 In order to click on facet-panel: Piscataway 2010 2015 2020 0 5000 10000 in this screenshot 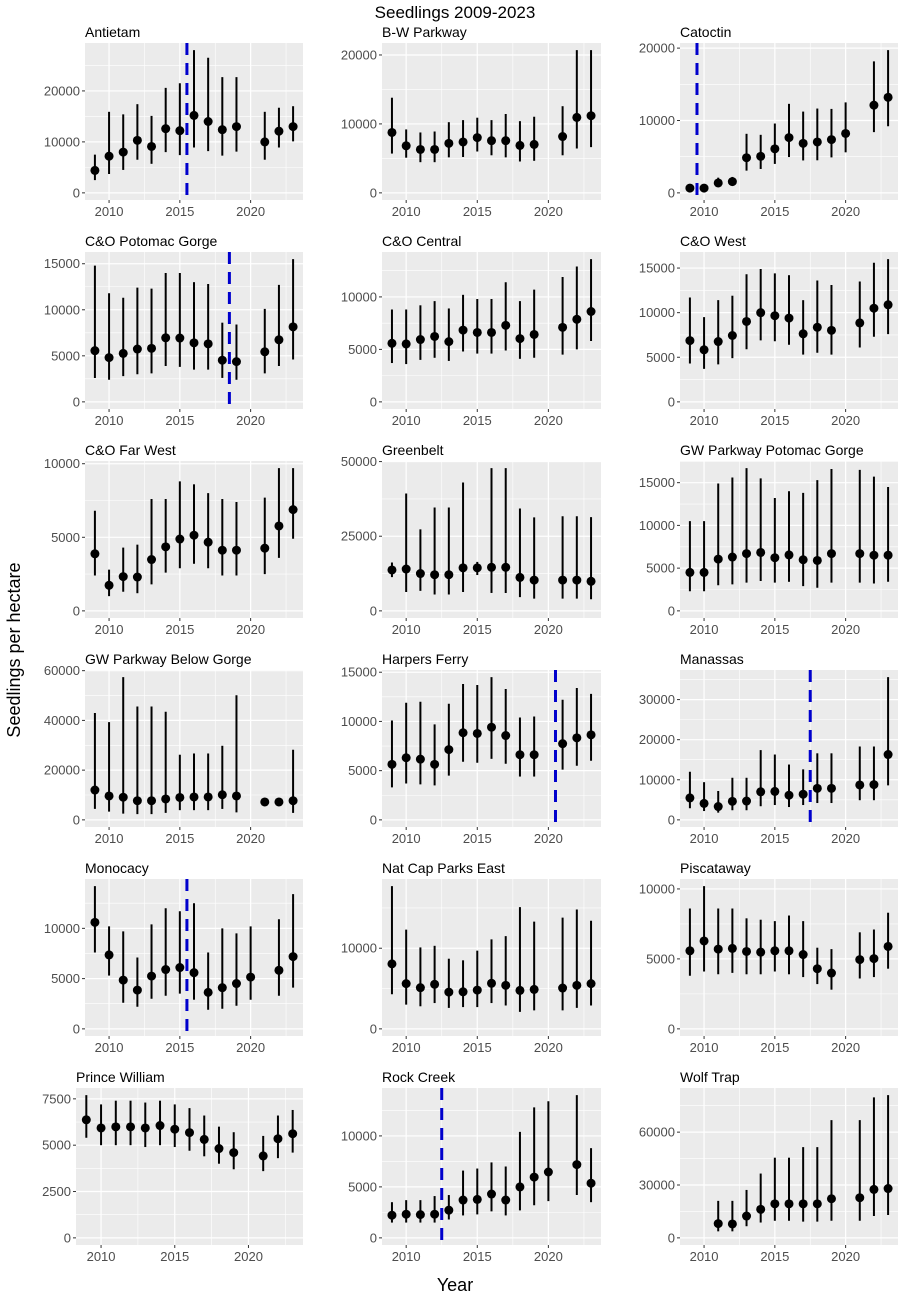, I will do `click(768, 957)`.